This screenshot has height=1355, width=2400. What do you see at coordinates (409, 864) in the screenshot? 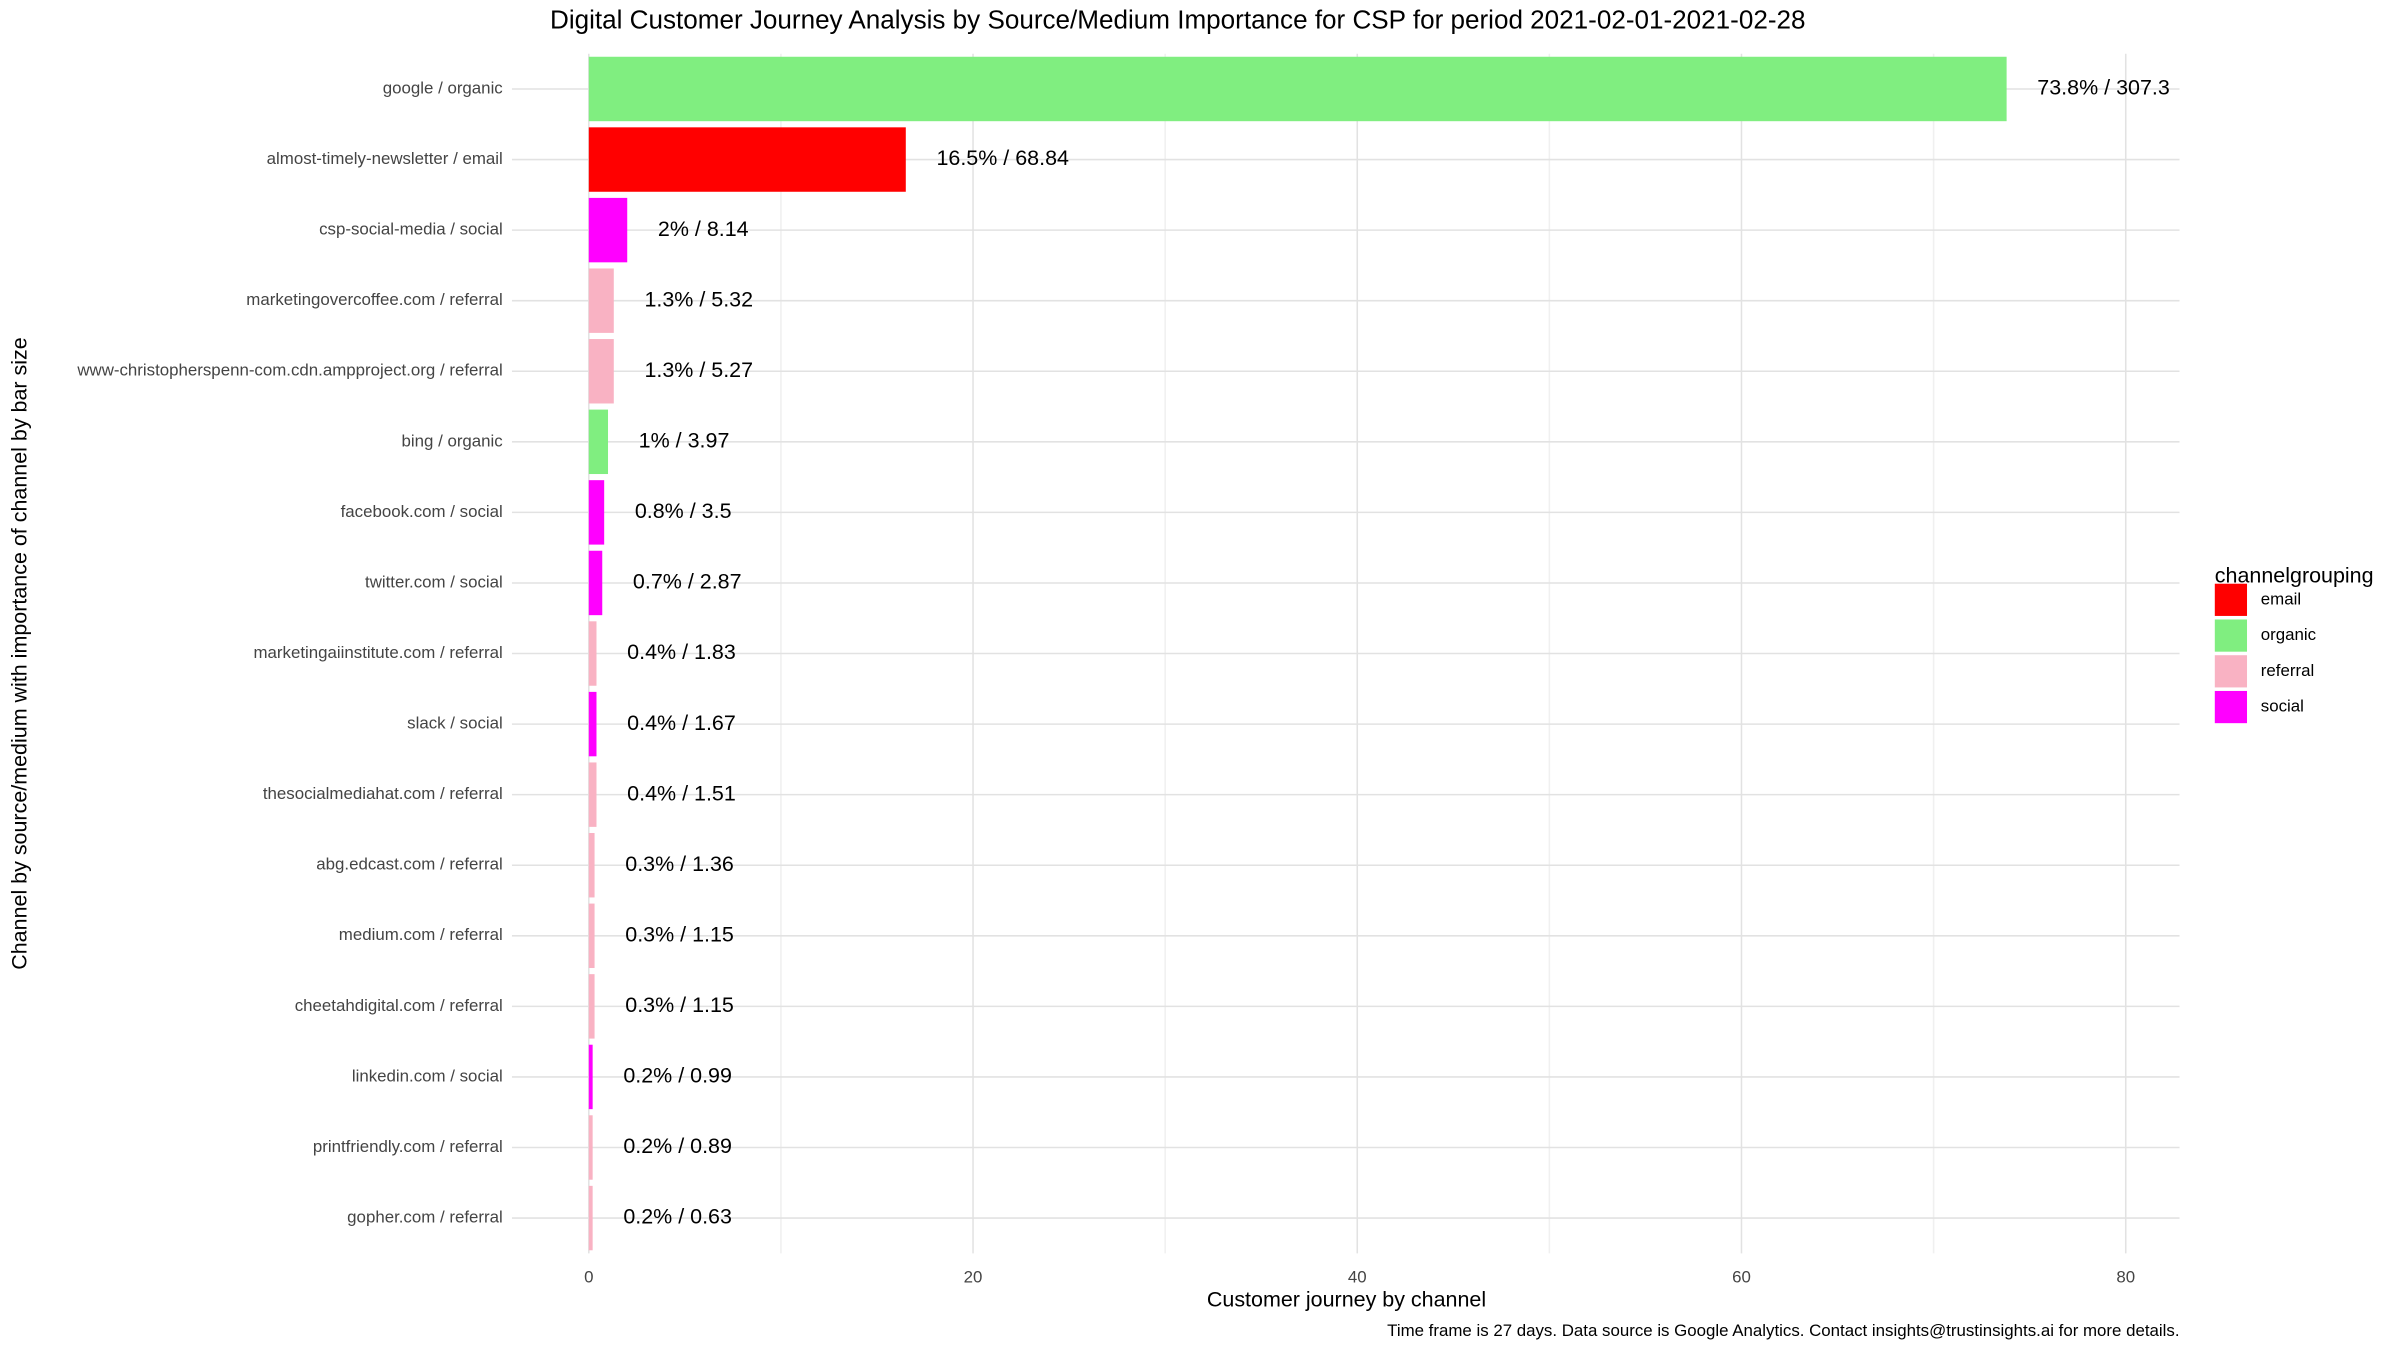
I see `y-tick-label: abg.edcast.com / referral` at bounding box center [409, 864].